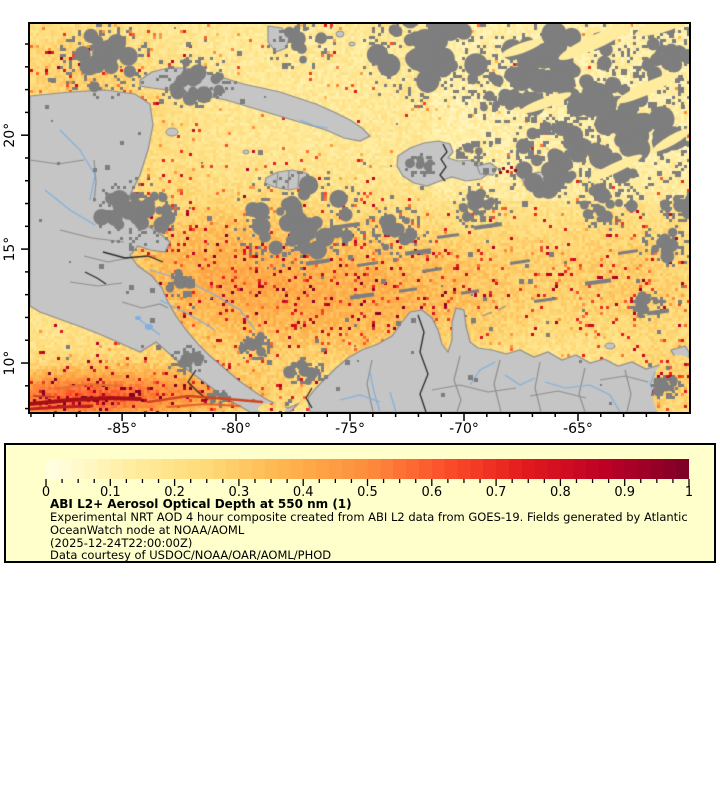 This screenshot has width=720, height=800. I want to click on x-tick-label: -75°, so click(350, 429).